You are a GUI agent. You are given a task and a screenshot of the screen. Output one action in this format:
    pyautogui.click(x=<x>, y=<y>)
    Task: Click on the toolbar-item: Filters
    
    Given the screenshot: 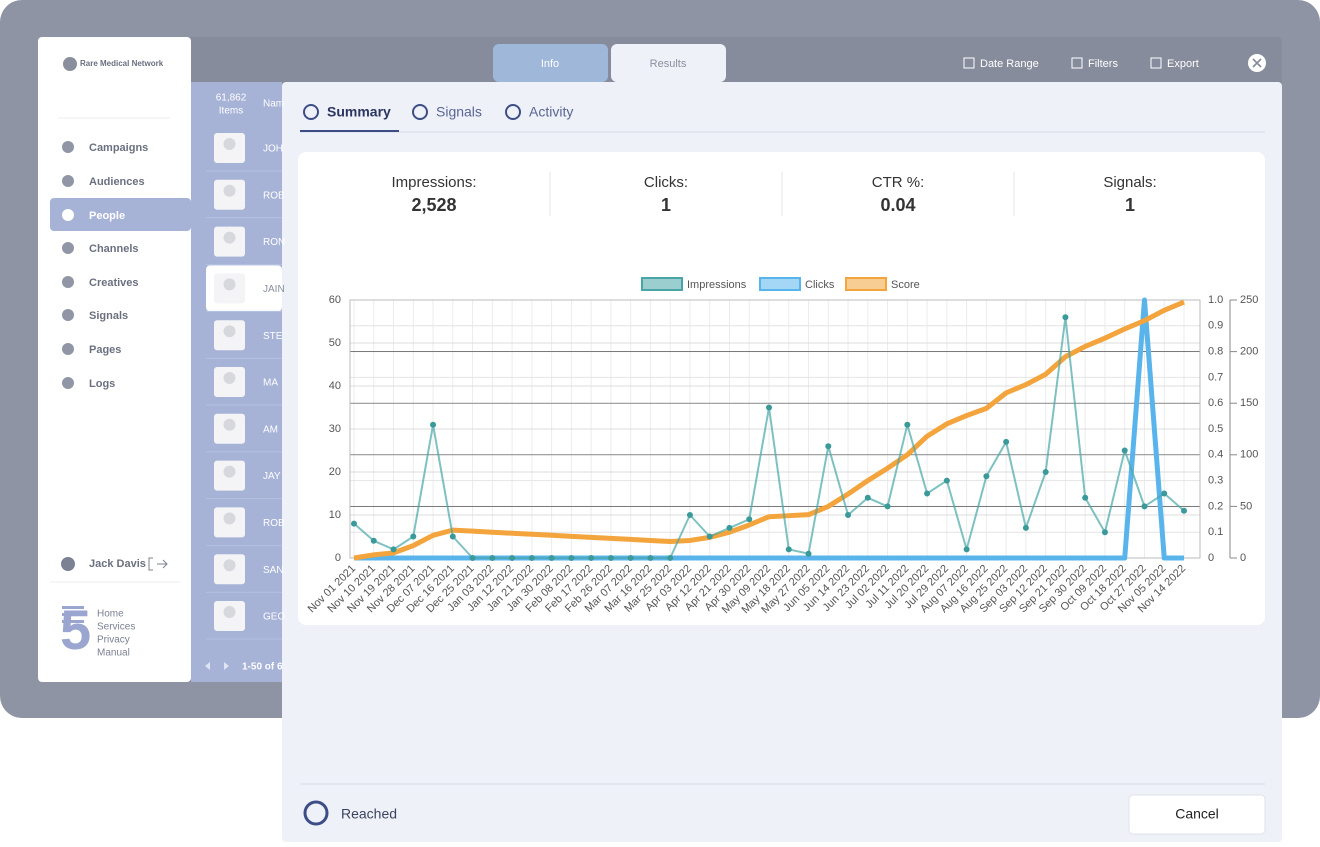 What is the action you would take?
    pyautogui.click(x=1103, y=64)
    